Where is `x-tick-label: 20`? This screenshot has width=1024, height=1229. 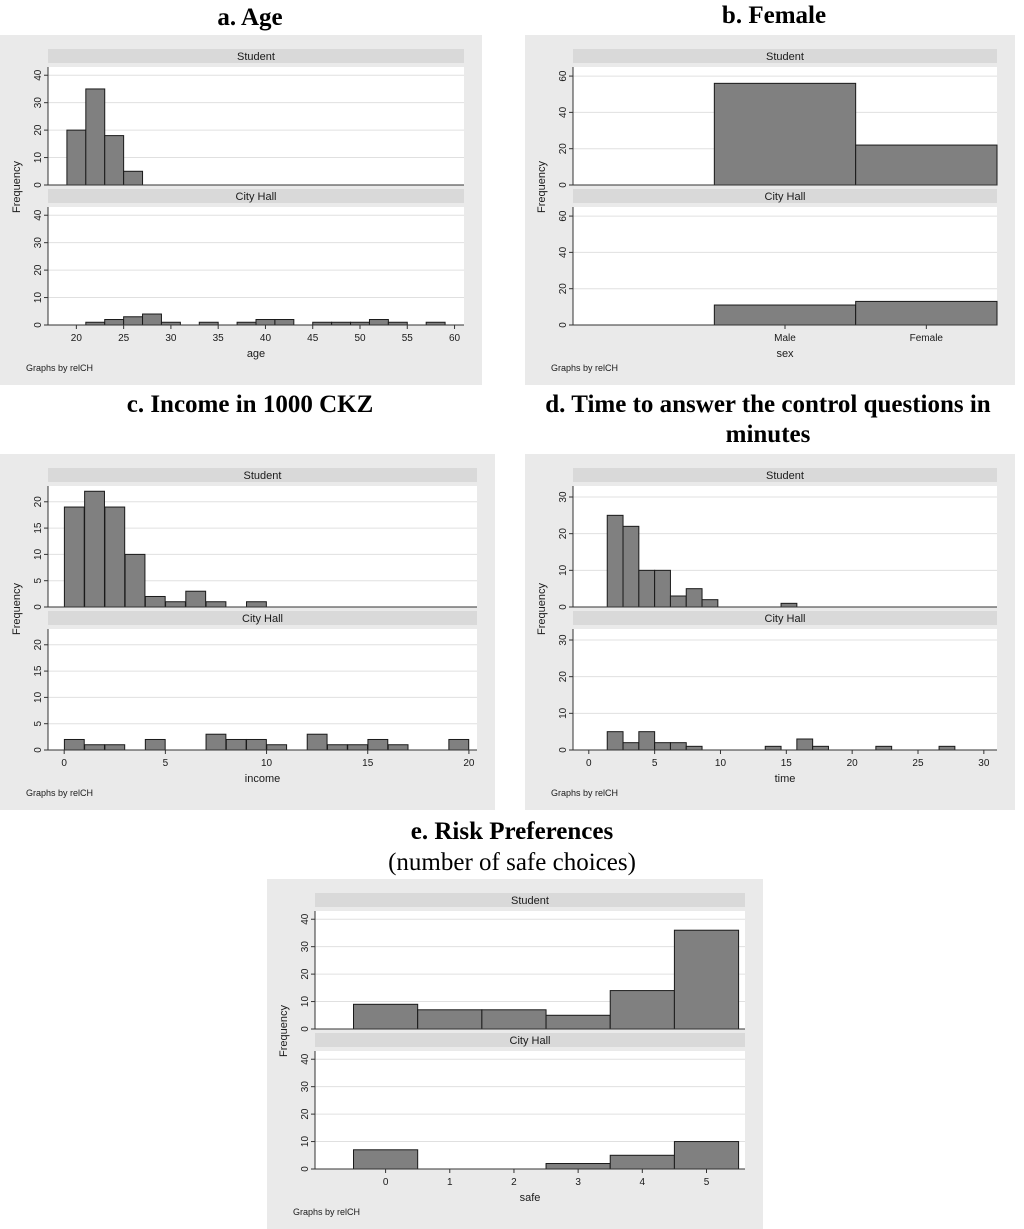
x-tick-label: 20 is located at coordinates (469, 763).